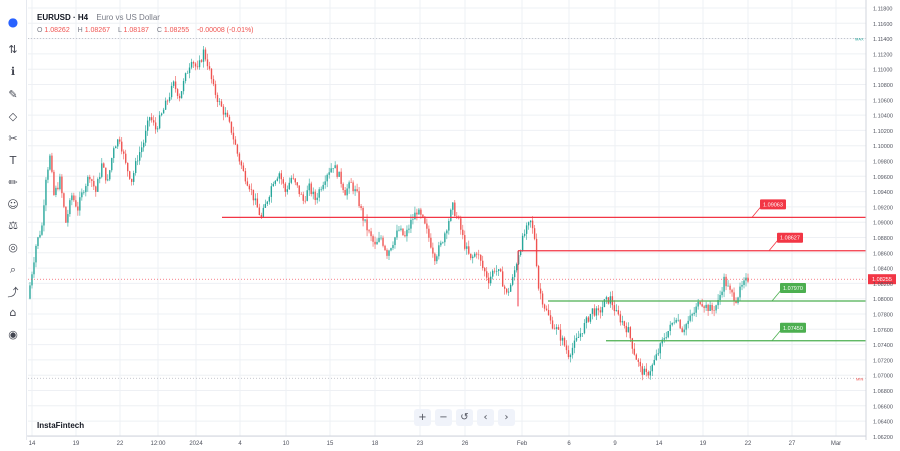 The width and height of the screenshot is (900, 451). What do you see at coordinates (13, 292) in the screenshot?
I see `eye-icon: ⤴` at bounding box center [13, 292].